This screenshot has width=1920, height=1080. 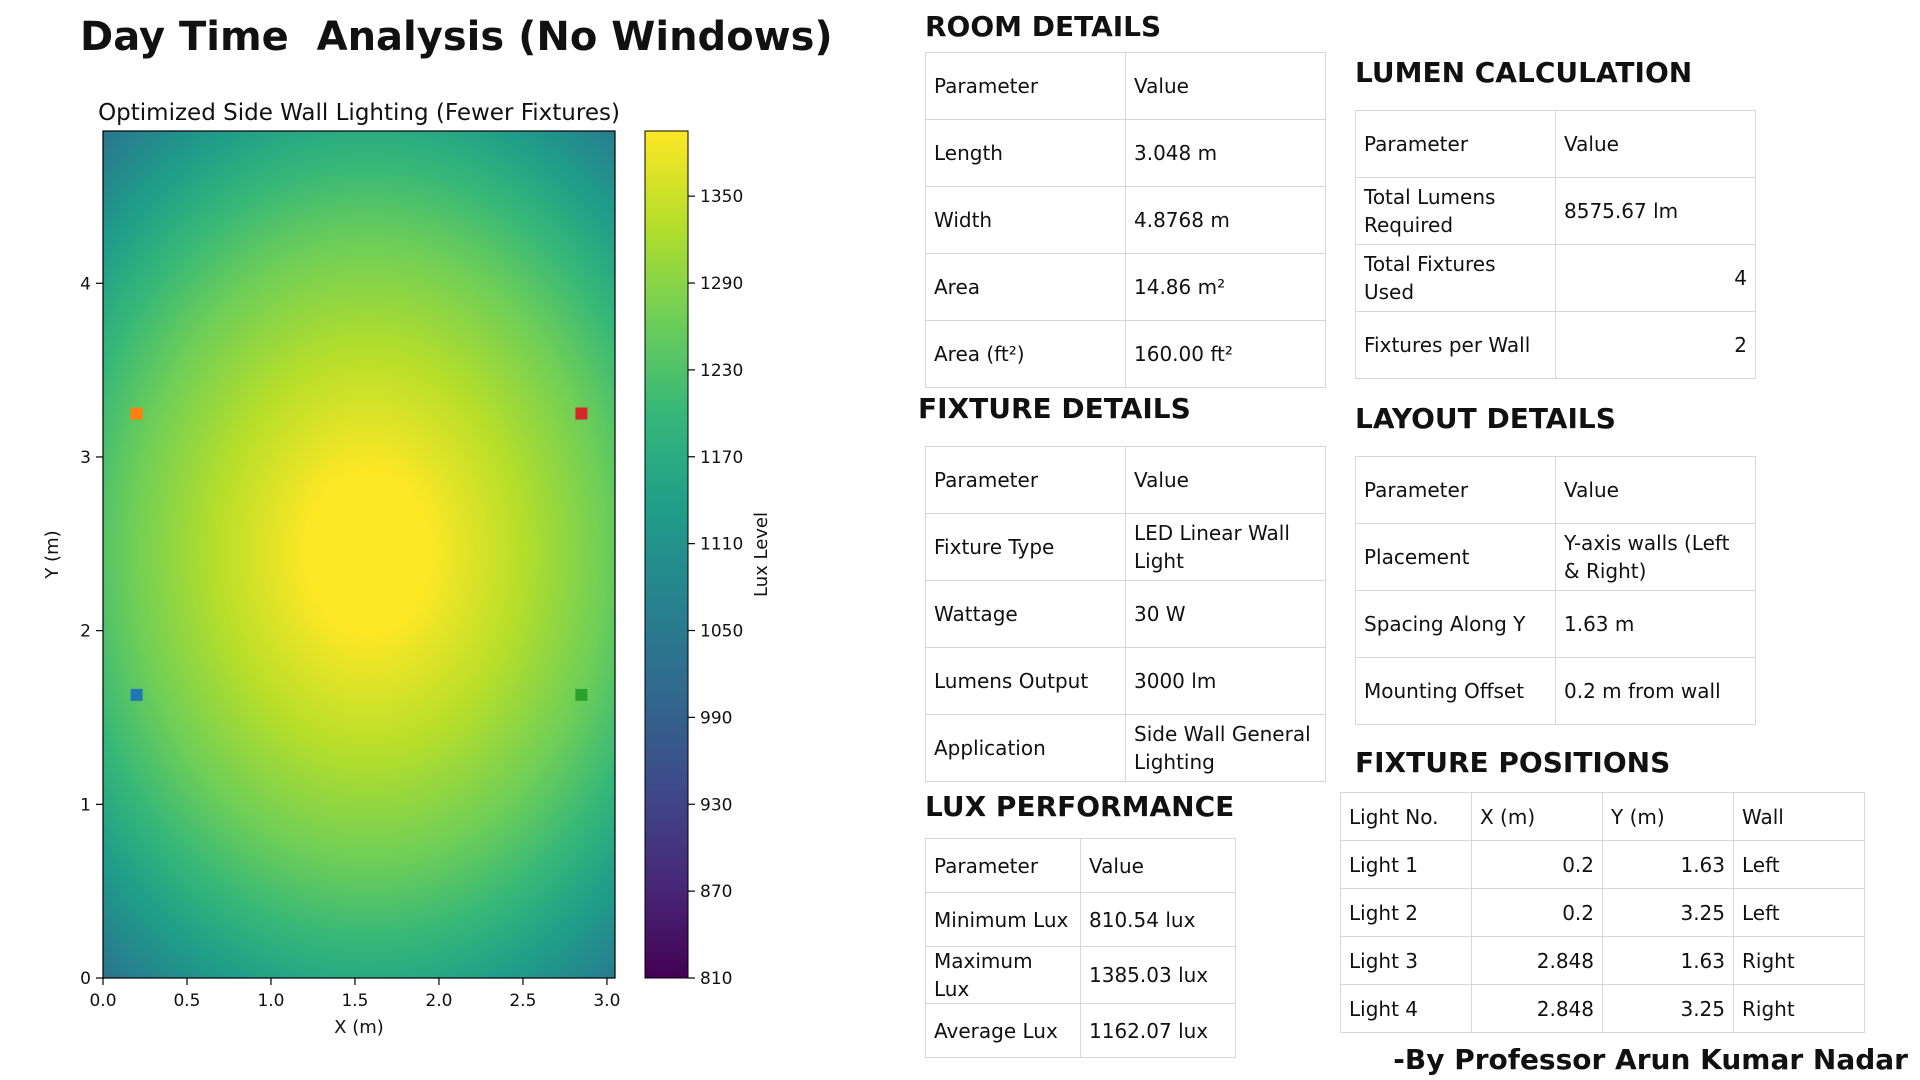 What do you see at coordinates (1158, 919) in the screenshot?
I see `value-cell: 810.54 lux` at bounding box center [1158, 919].